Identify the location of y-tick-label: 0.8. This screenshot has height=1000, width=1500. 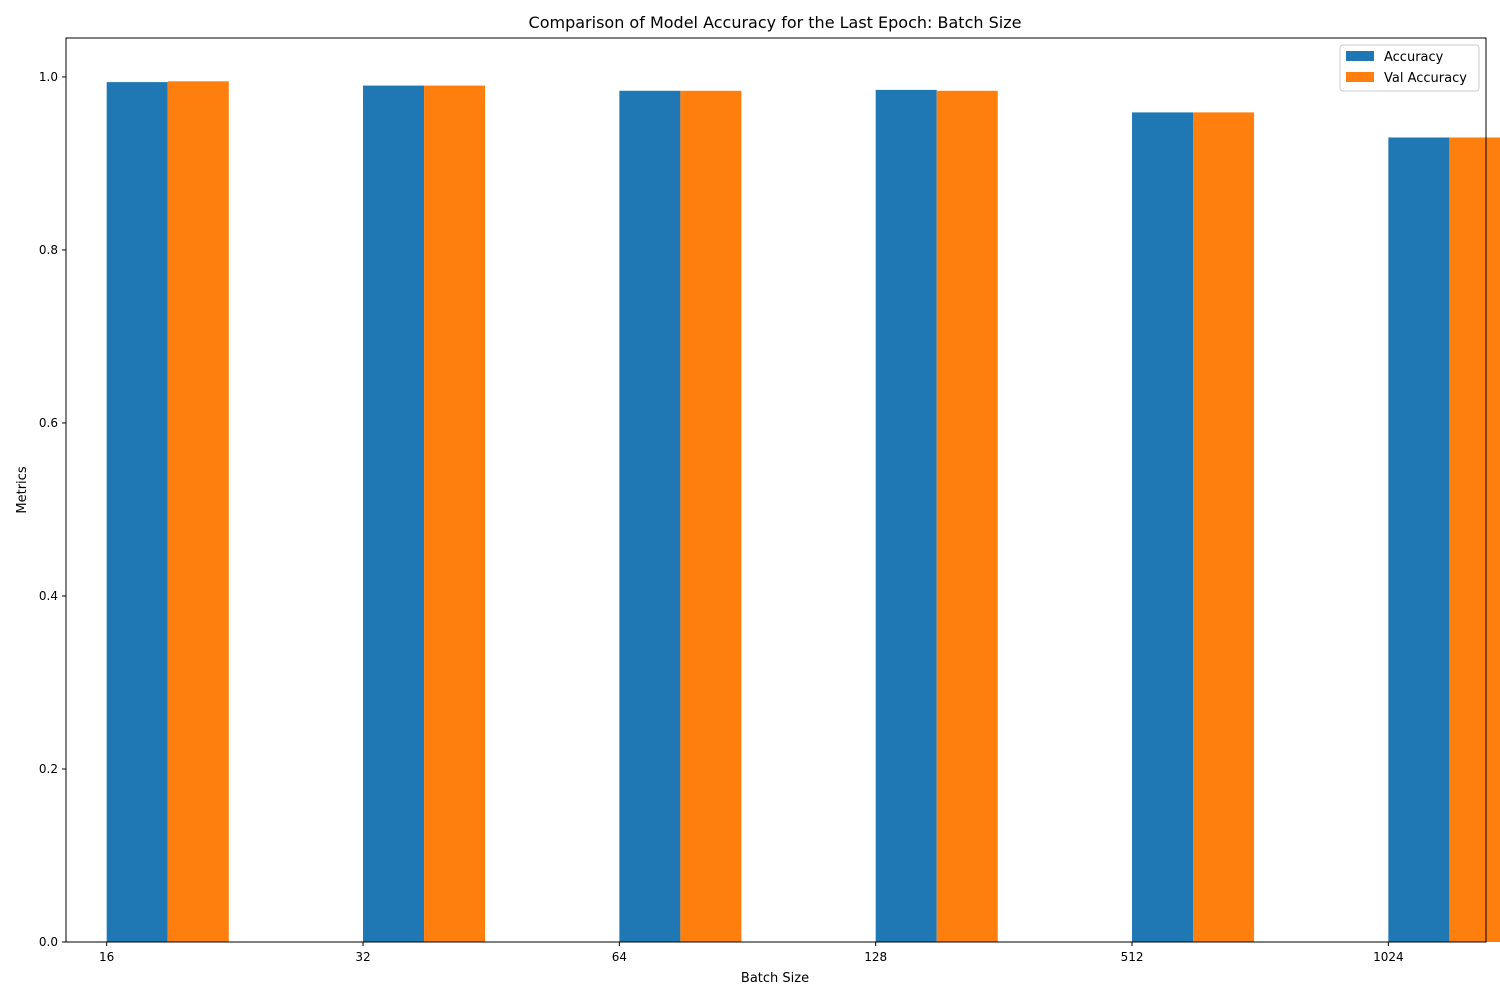
(48, 250).